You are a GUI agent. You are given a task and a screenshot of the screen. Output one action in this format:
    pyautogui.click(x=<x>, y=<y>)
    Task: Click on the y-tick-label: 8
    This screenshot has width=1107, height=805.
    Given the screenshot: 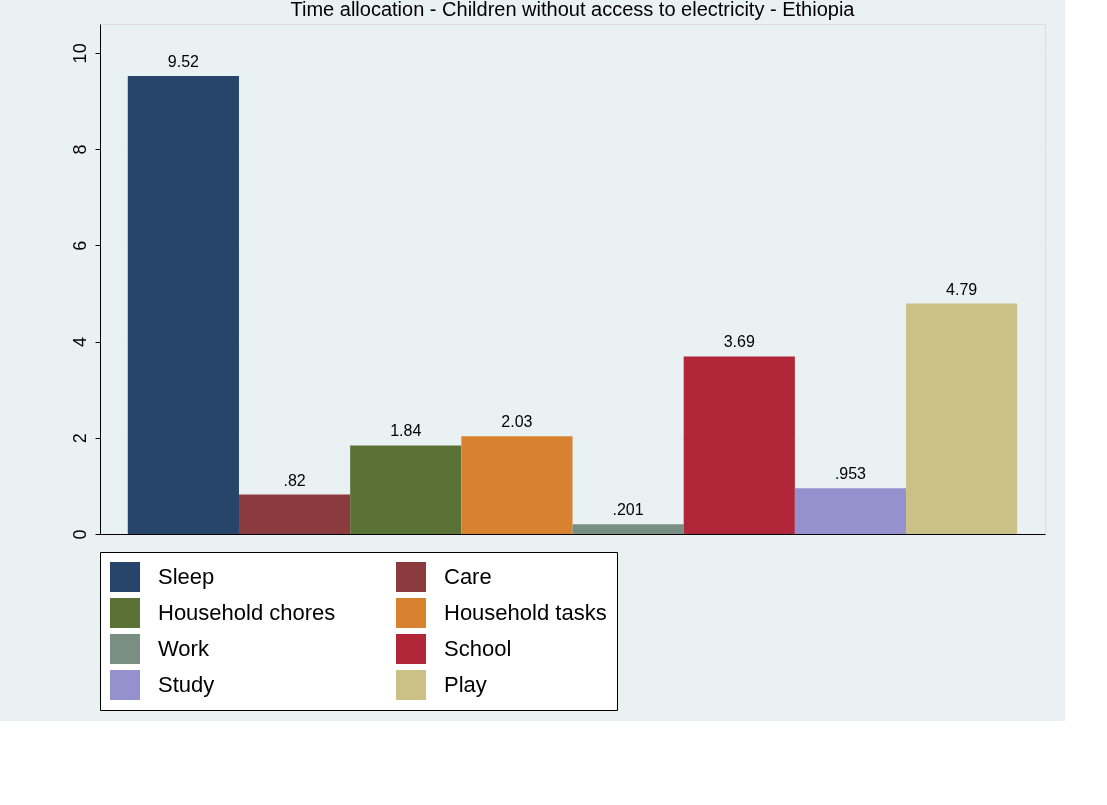 What is the action you would take?
    pyautogui.click(x=79, y=149)
    